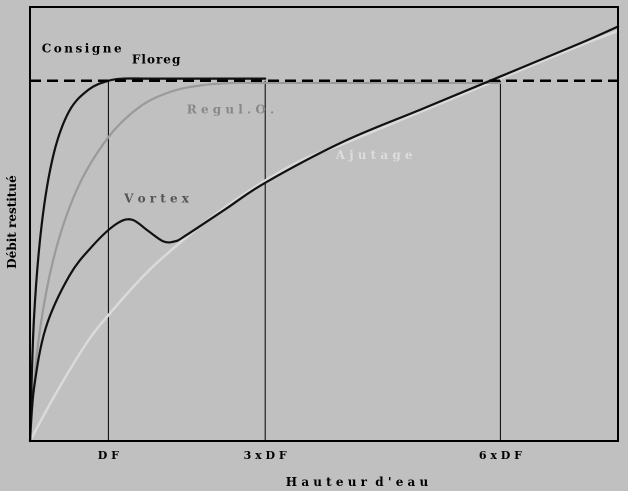  Describe the element at coordinates (83, 49) in the screenshot. I see `annotation-consigne: Consigne` at that location.